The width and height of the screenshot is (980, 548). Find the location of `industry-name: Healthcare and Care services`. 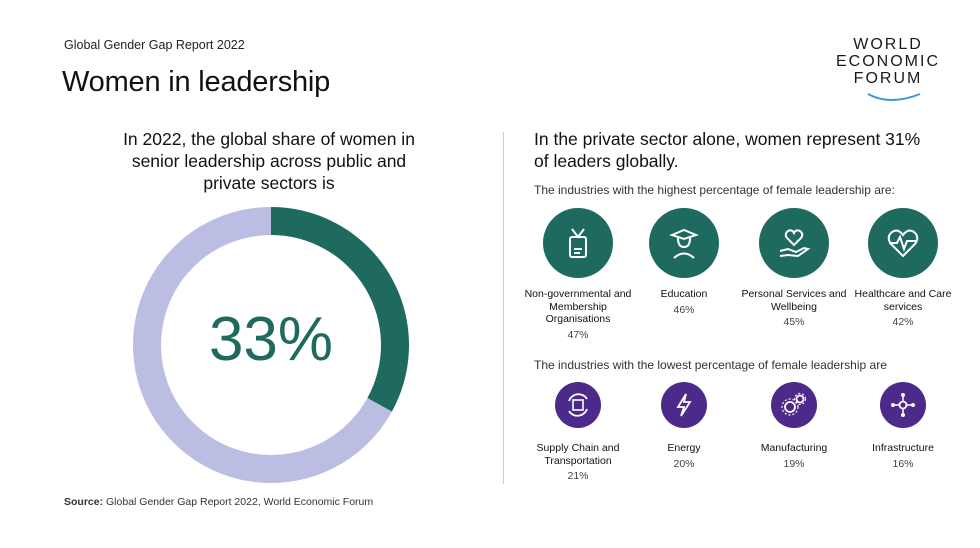

industry-name: Healthcare and Care services is located at coordinates (903, 300).